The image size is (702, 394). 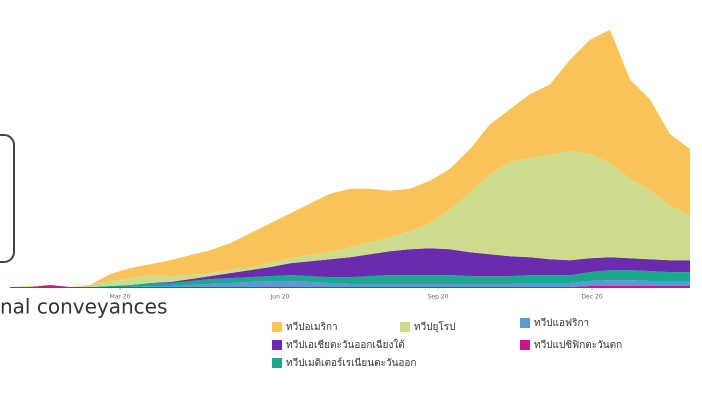 What do you see at coordinates (83, 307) in the screenshot?
I see `side-text: nal conveyances` at bounding box center [83, 307].